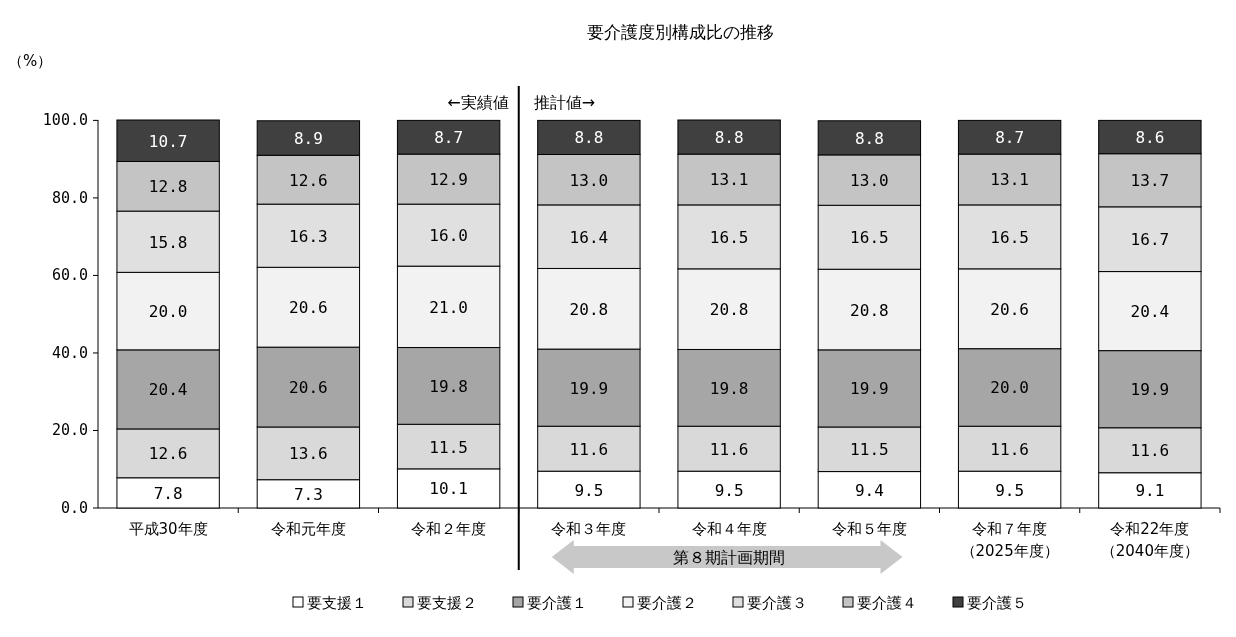 The image size is (1236, 637). What do you see at coordinates (1150, 240) in the screenshot?
I see `data-label: 16.7` at bounding box center [1150, 240].